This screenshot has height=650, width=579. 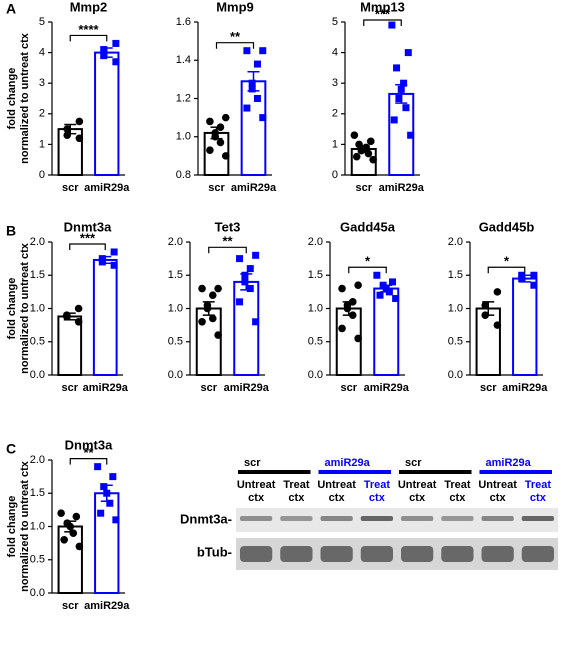 I want to click on chart-title: Gadd45b, so click(x=507, y=226).